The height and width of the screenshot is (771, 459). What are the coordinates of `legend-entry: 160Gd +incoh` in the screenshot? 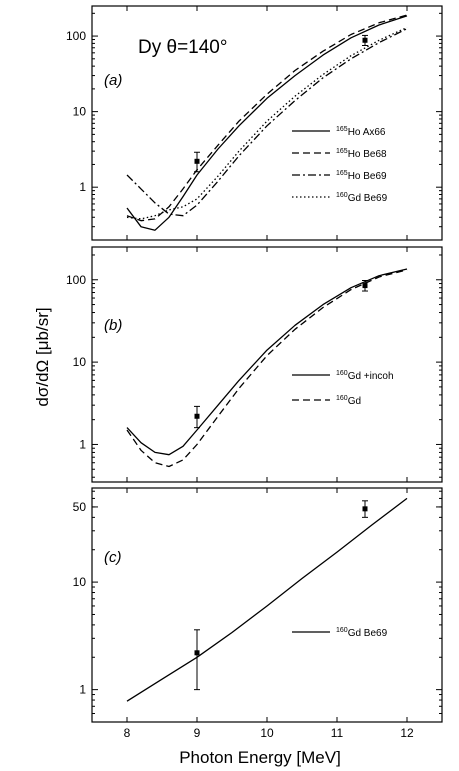 It's located at (365, 376).